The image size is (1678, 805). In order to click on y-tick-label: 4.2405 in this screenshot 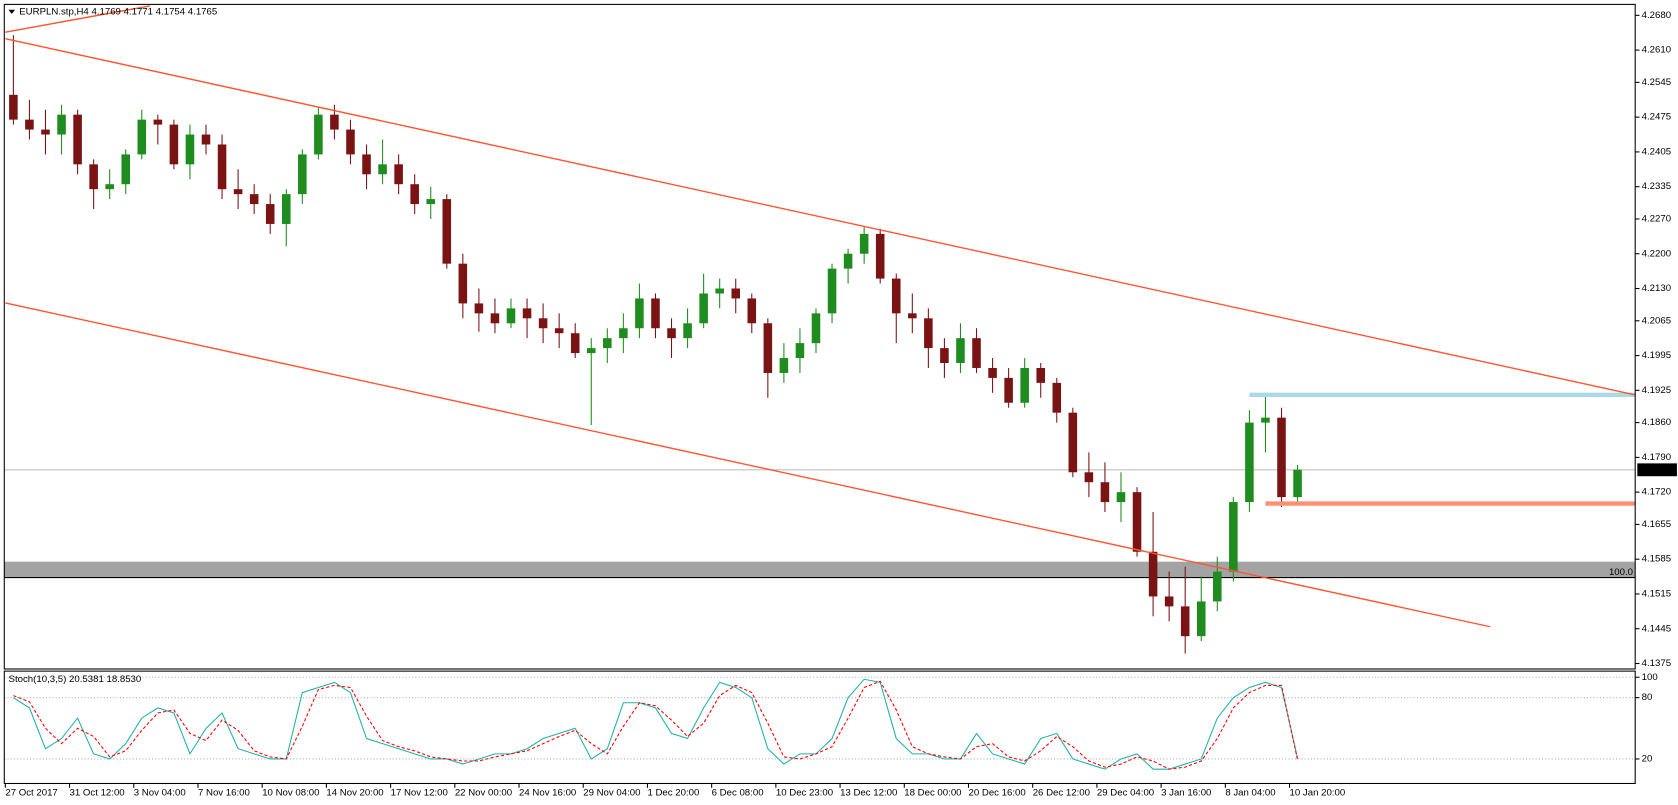, I will do `click(1656, 151)`.